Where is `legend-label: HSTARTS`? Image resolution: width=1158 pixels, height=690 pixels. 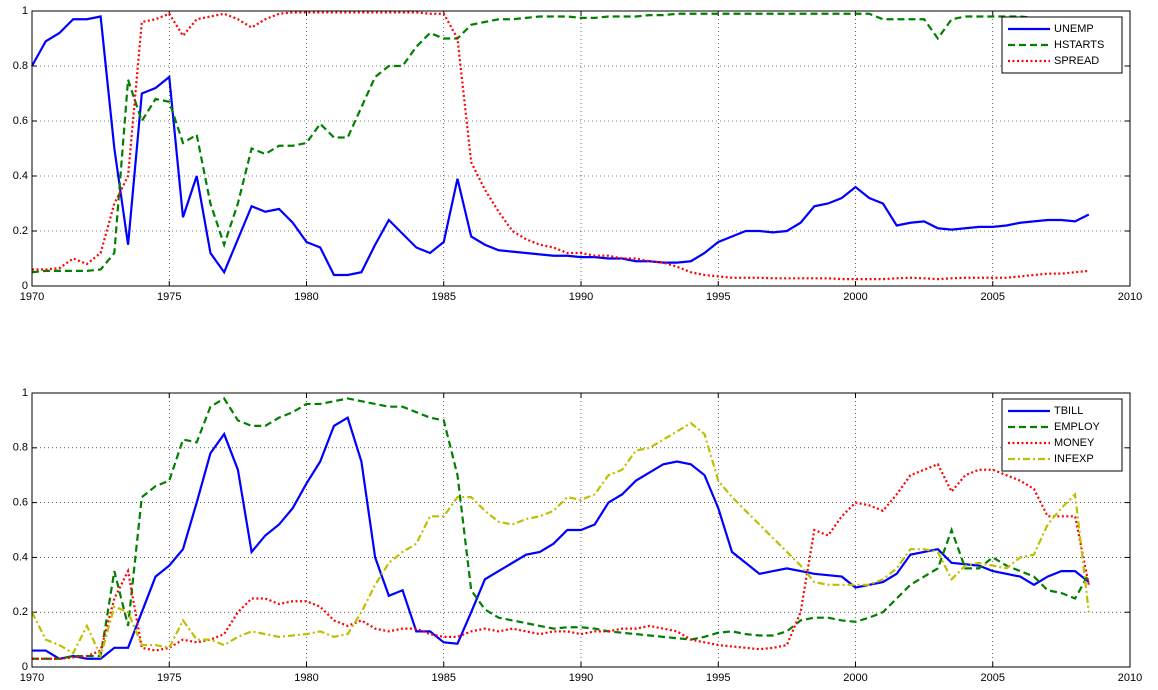
legend-label: HSTARTS is located at coordinates (1079, 45).